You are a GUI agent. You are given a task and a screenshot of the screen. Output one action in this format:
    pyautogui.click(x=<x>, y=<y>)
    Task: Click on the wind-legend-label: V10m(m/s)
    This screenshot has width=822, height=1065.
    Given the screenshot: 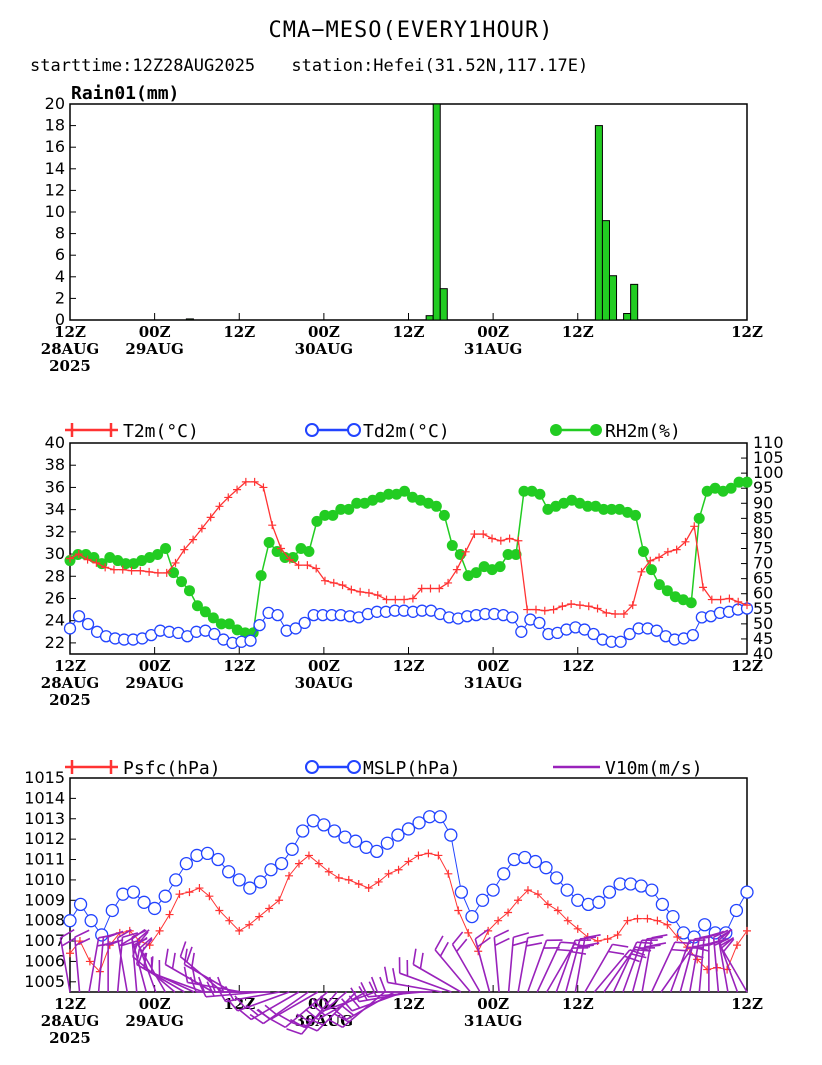 What is the action you would take?
    pyautogui.click(x=654, y=768)
    